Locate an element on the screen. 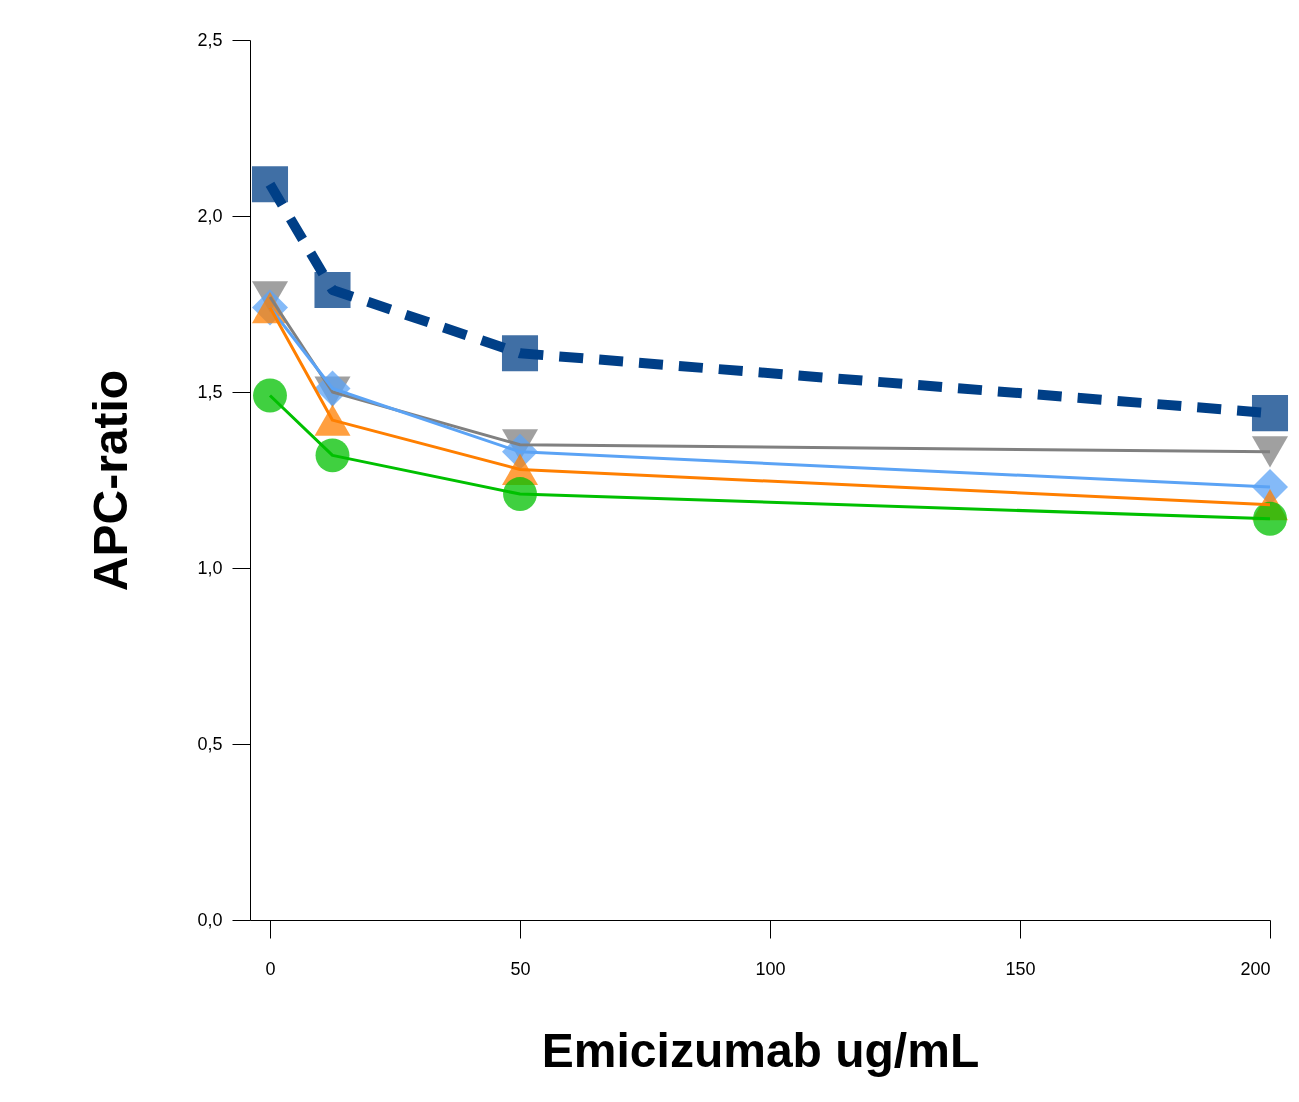  y-tick-label: 0,5 is located at coordinates (210, 743).